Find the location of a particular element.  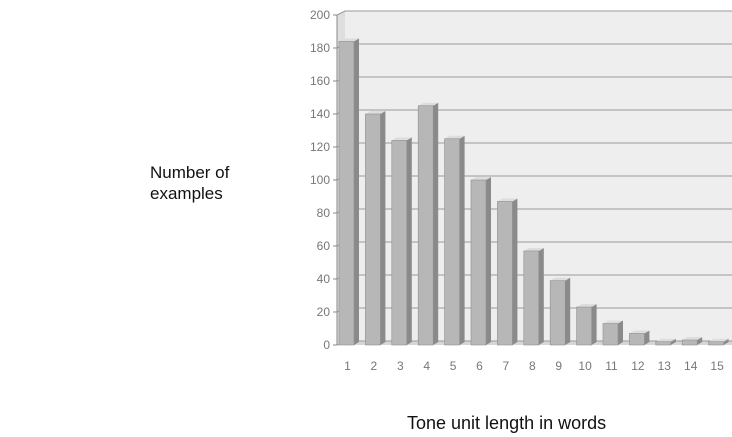

y-tick-labels: 0 20 40 60 80 100 120 140 160 180 200 is located at coordinates (320, 180).